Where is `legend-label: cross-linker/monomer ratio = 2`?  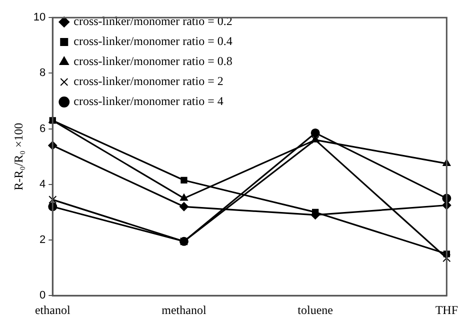
legend-label: cross-linker/monomer ratio = 2 is located at coordinates (149, 81).